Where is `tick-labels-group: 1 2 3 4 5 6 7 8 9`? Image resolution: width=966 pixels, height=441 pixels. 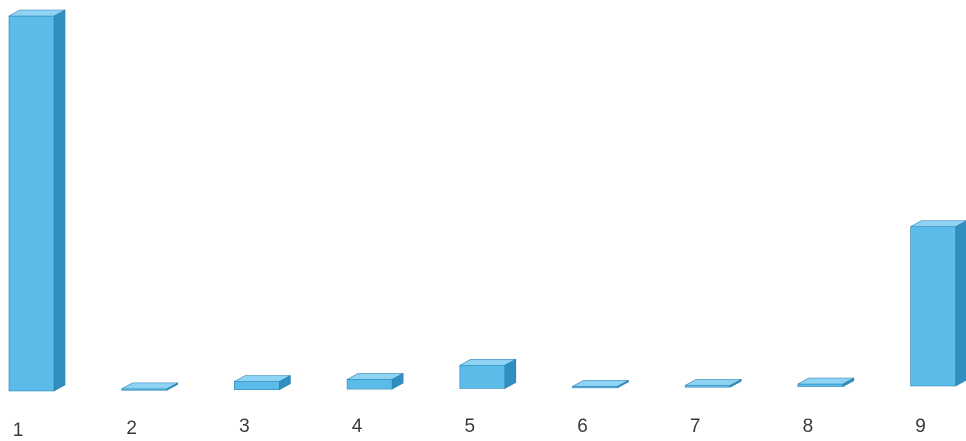
tick-labels-group: 1 2 3 4 5 6 7 8 9 is located at coordinates (469, 428).